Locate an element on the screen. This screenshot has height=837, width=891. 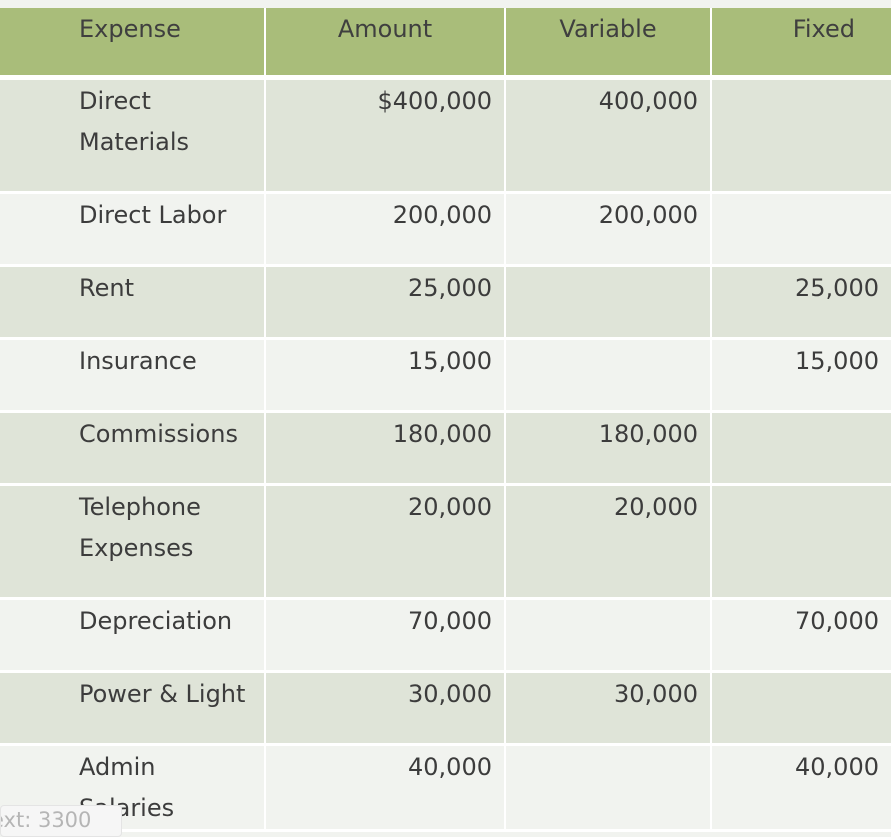
cell-amount: 40,000 is located at coordinates (386, 789).